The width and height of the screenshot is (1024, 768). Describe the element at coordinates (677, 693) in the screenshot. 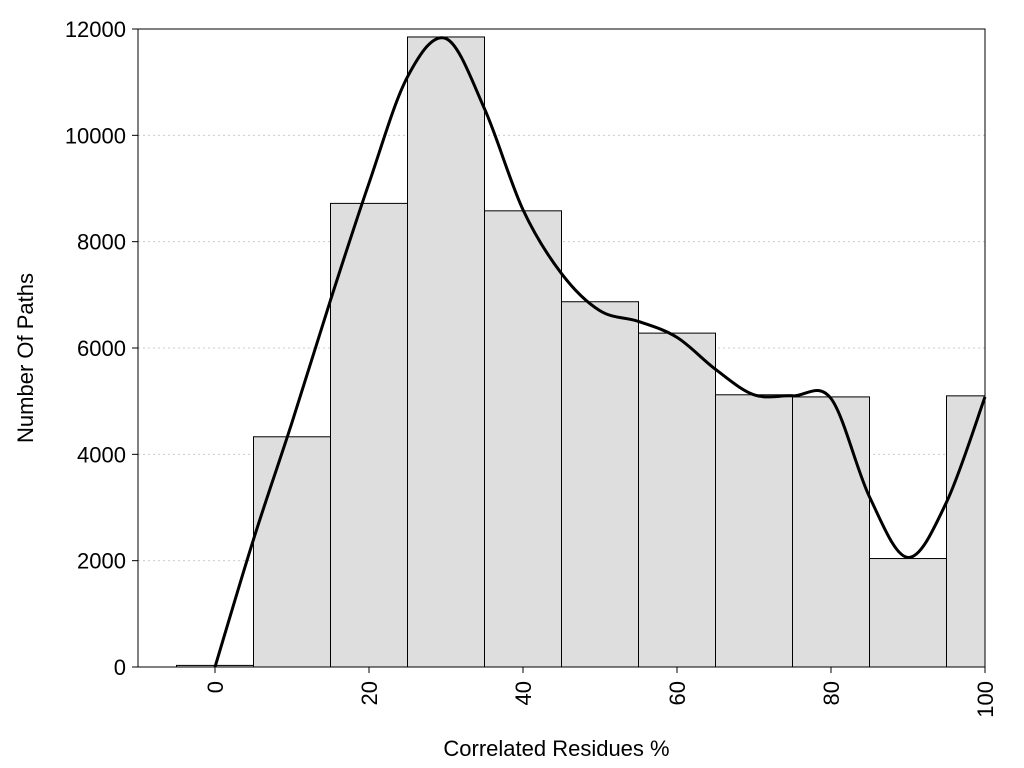

I see `x-tick-label: 60` at that location.